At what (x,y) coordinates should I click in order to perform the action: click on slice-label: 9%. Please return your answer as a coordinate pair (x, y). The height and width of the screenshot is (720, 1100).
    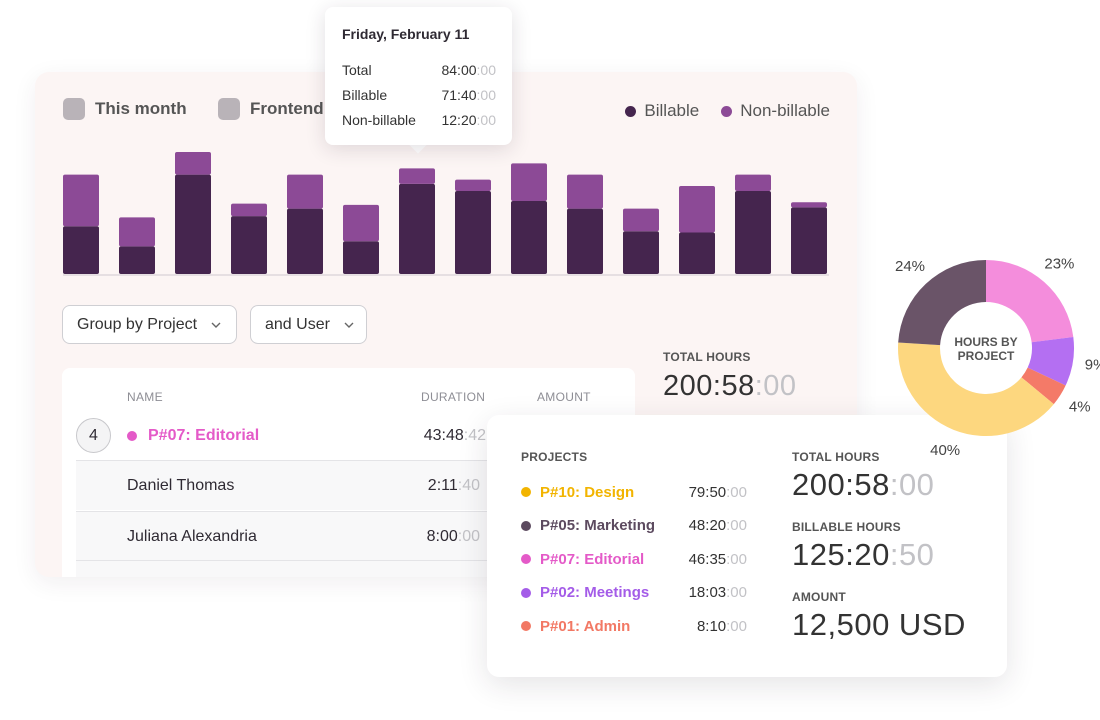
    Looking at the image, I should click on (1092, 364).